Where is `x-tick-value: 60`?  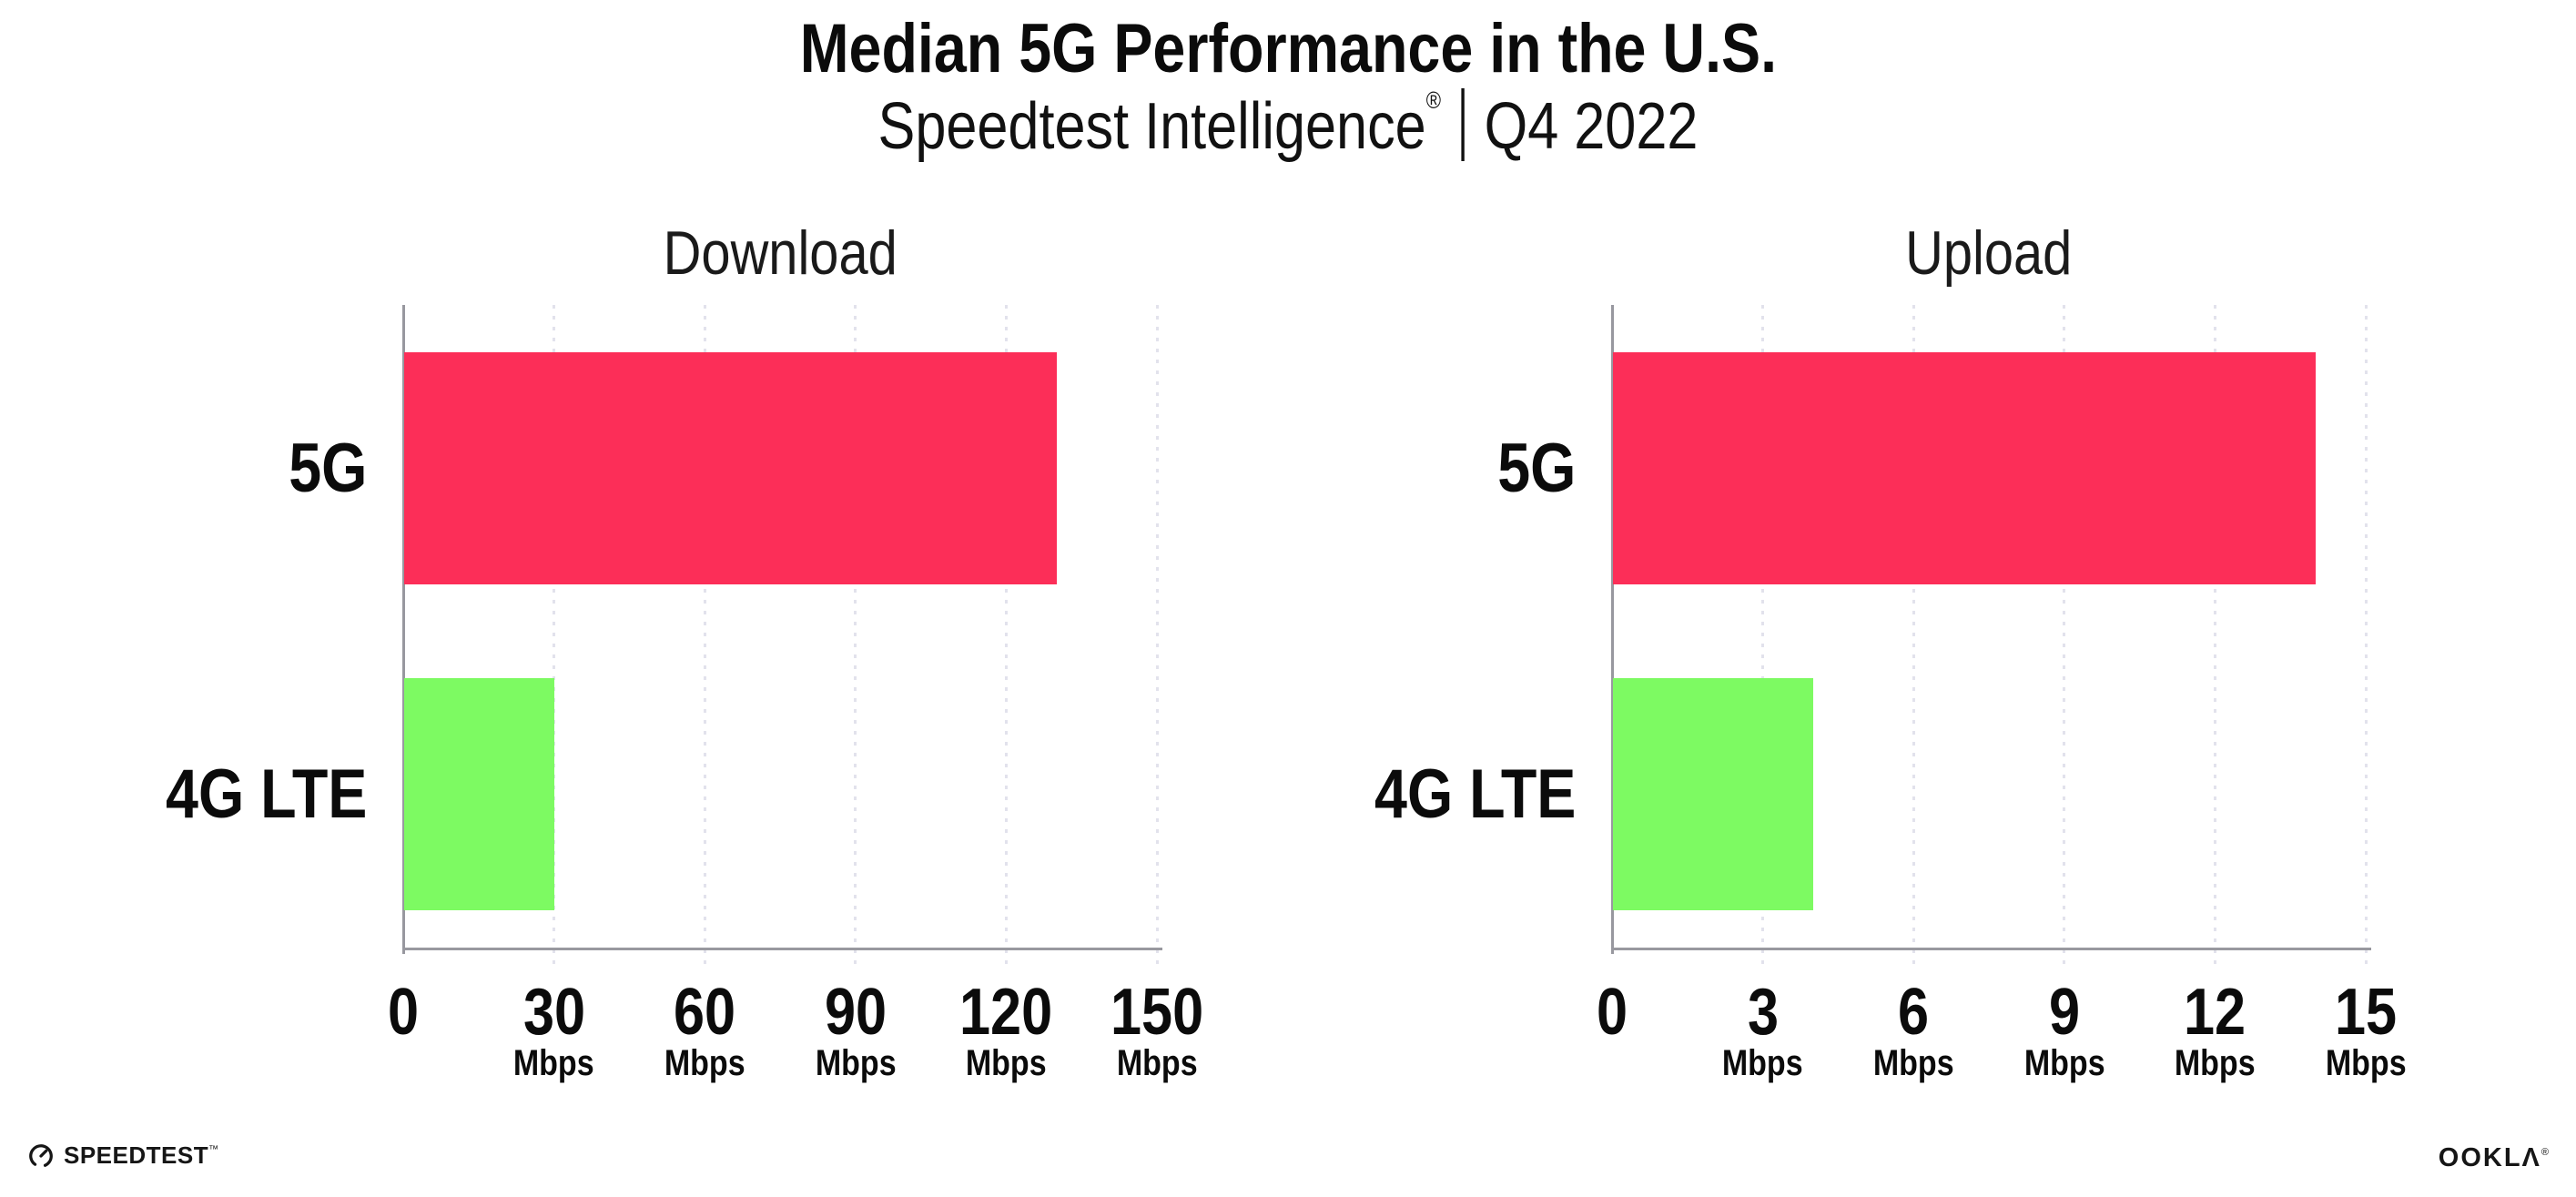
x-tick-value: 60 is located at coordinates (705, 1012).